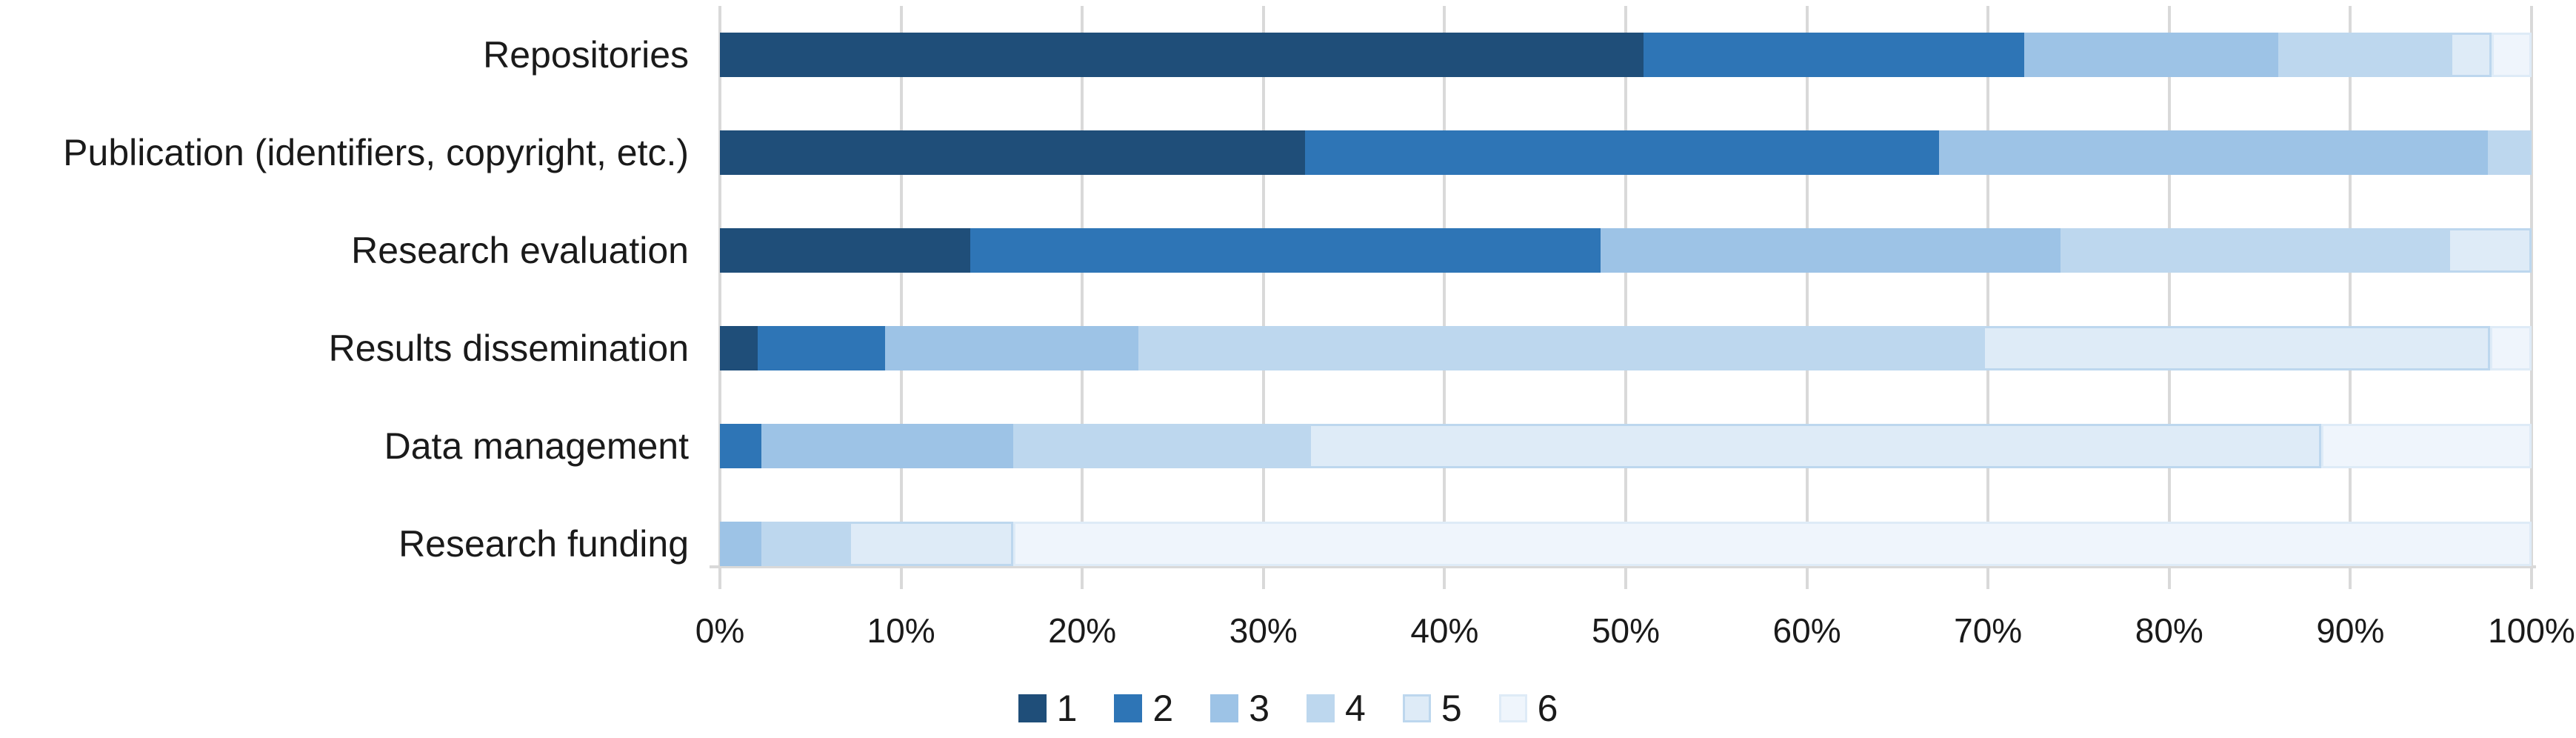  What do you see at coordinates (1444, 630) in the screenshot?
I see `x-axis-tick-label: 40%` at bounding box center [1444, 630].